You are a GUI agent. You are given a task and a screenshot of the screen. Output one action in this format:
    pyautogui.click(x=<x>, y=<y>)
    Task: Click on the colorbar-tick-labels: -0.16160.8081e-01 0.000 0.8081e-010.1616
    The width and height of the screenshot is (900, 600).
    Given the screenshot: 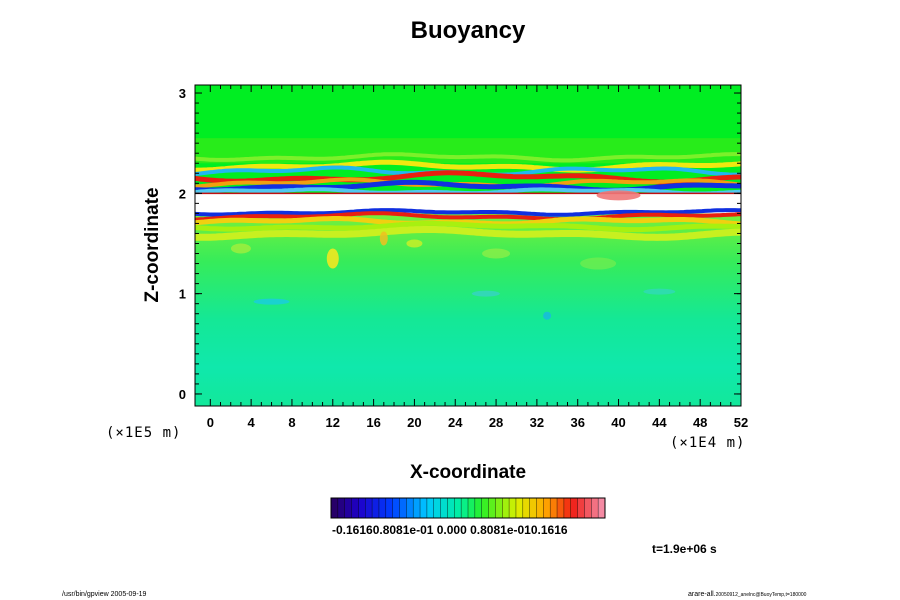 What is the action you would take?
    pyautogui.click(x=450, y=530)
    